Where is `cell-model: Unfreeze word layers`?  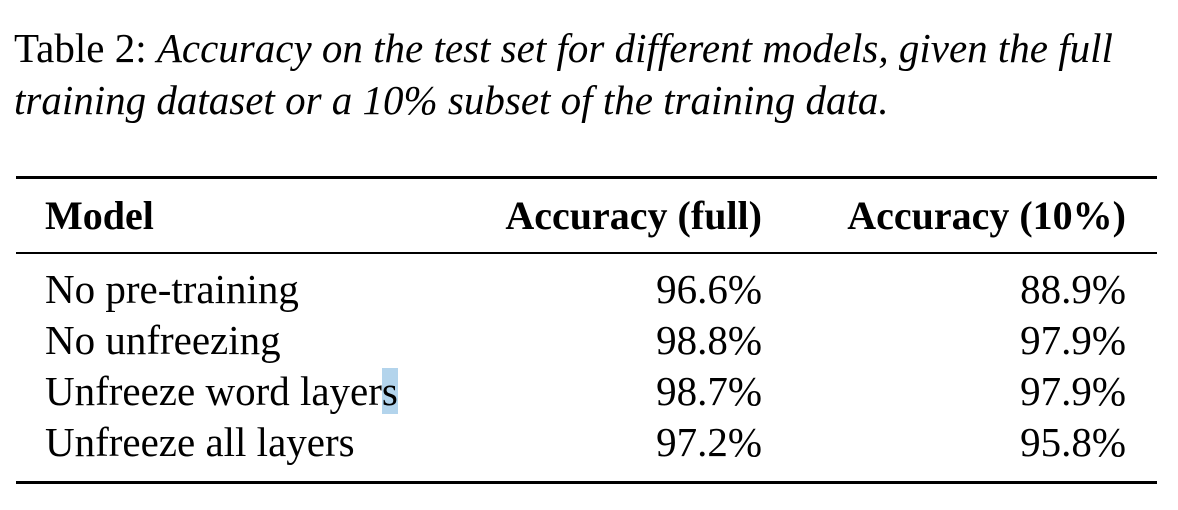 cell-model: Unfreeze word layers is located at coordinates (221, 391).